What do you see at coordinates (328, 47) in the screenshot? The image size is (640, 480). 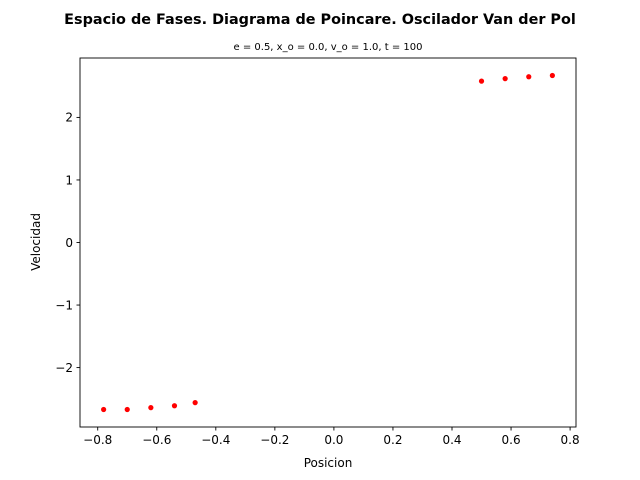 I see `chart-subtitle: e = 0.5, x_o = 0.0, v_o = 1.0, t = 100` at bounding box center [328, 47].